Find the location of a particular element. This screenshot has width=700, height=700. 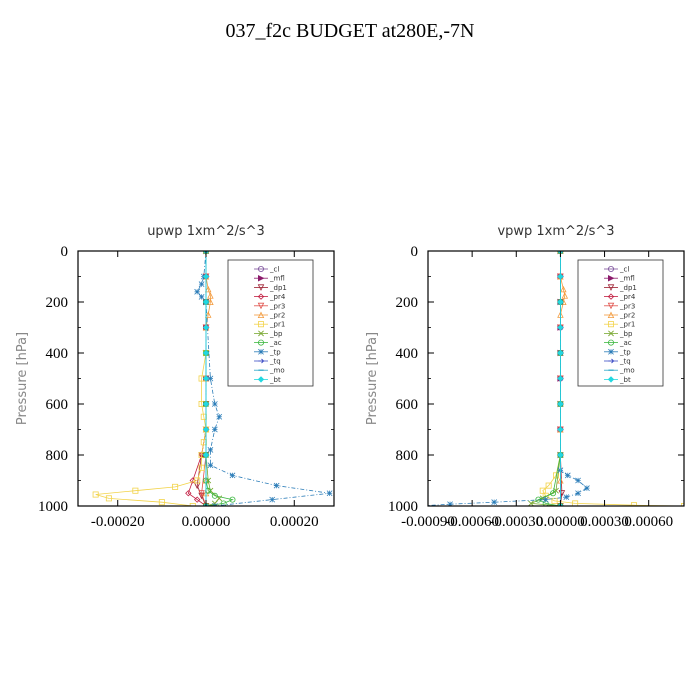

legend-label: _ac is located at coordinates (625, 343).